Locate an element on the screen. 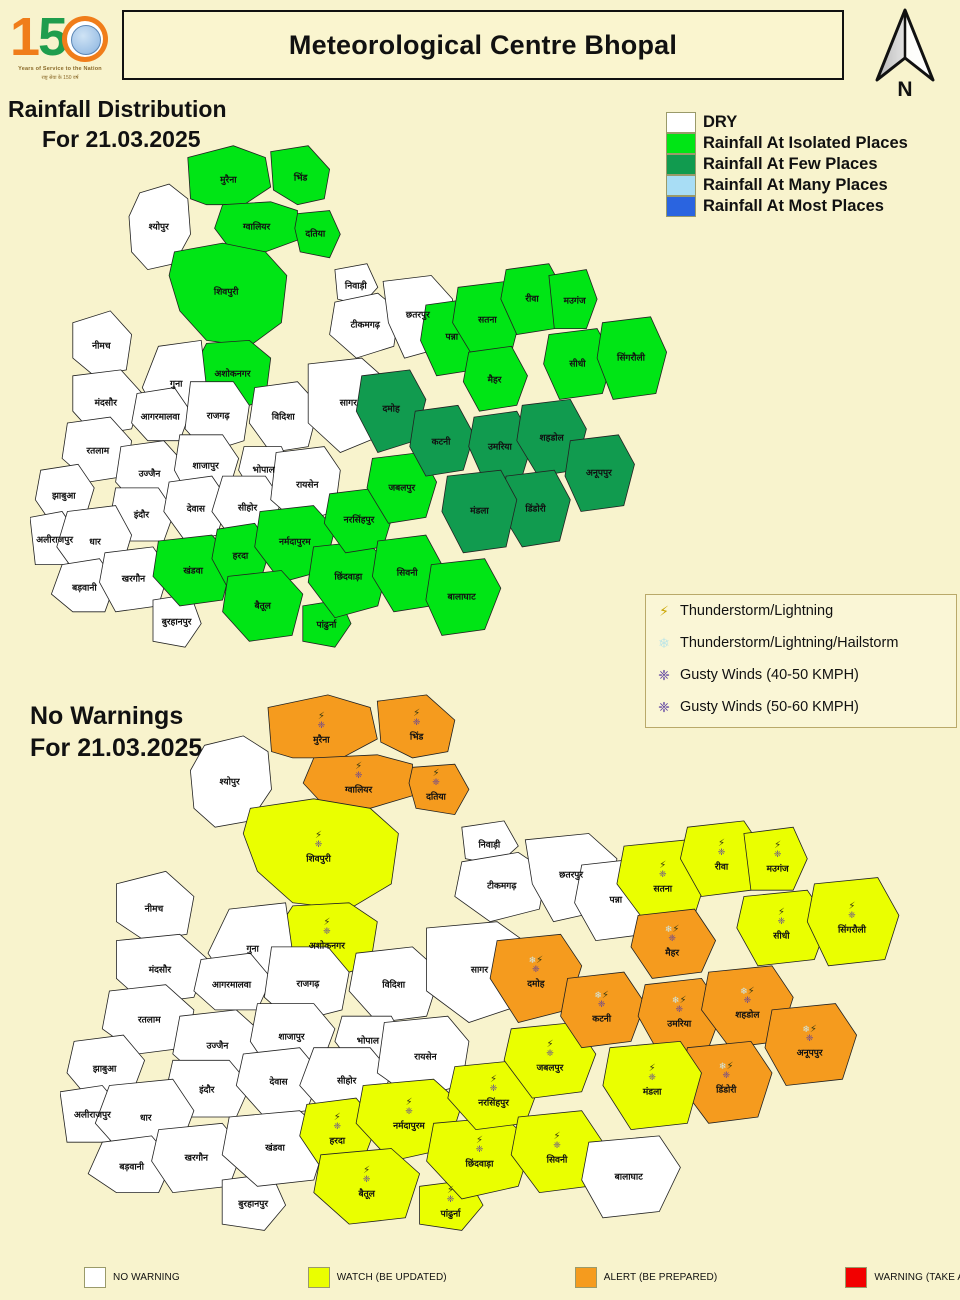  district-बड़वानी is located at coordinates (130, 1164).